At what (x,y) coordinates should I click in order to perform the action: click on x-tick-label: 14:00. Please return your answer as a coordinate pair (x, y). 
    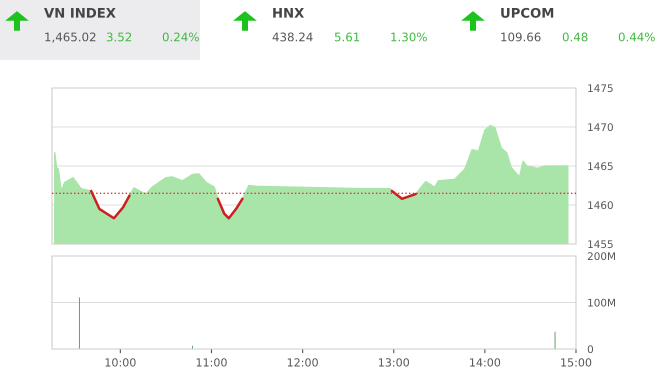
    Looking at the image, I should click on (485, 362).